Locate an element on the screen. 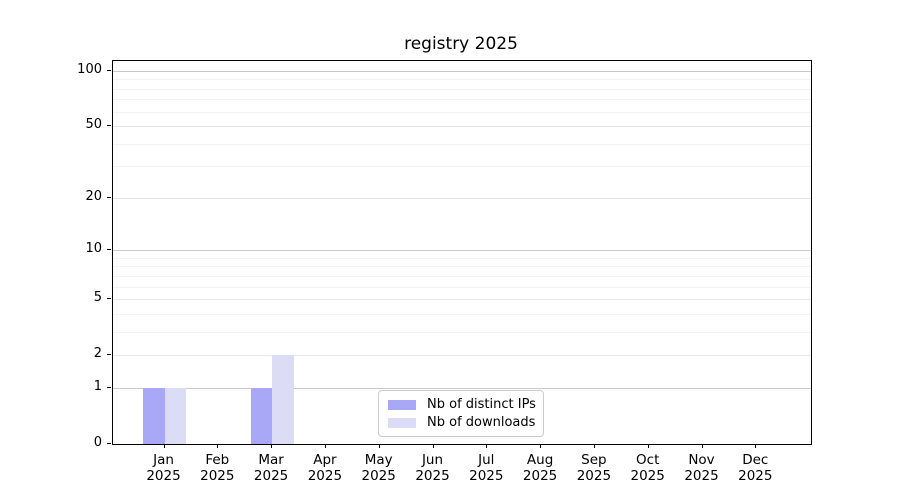 The width and height of the screenshot is (900, 500). x-tick-label: Jun 2025 is located at coordinates (432, 468).